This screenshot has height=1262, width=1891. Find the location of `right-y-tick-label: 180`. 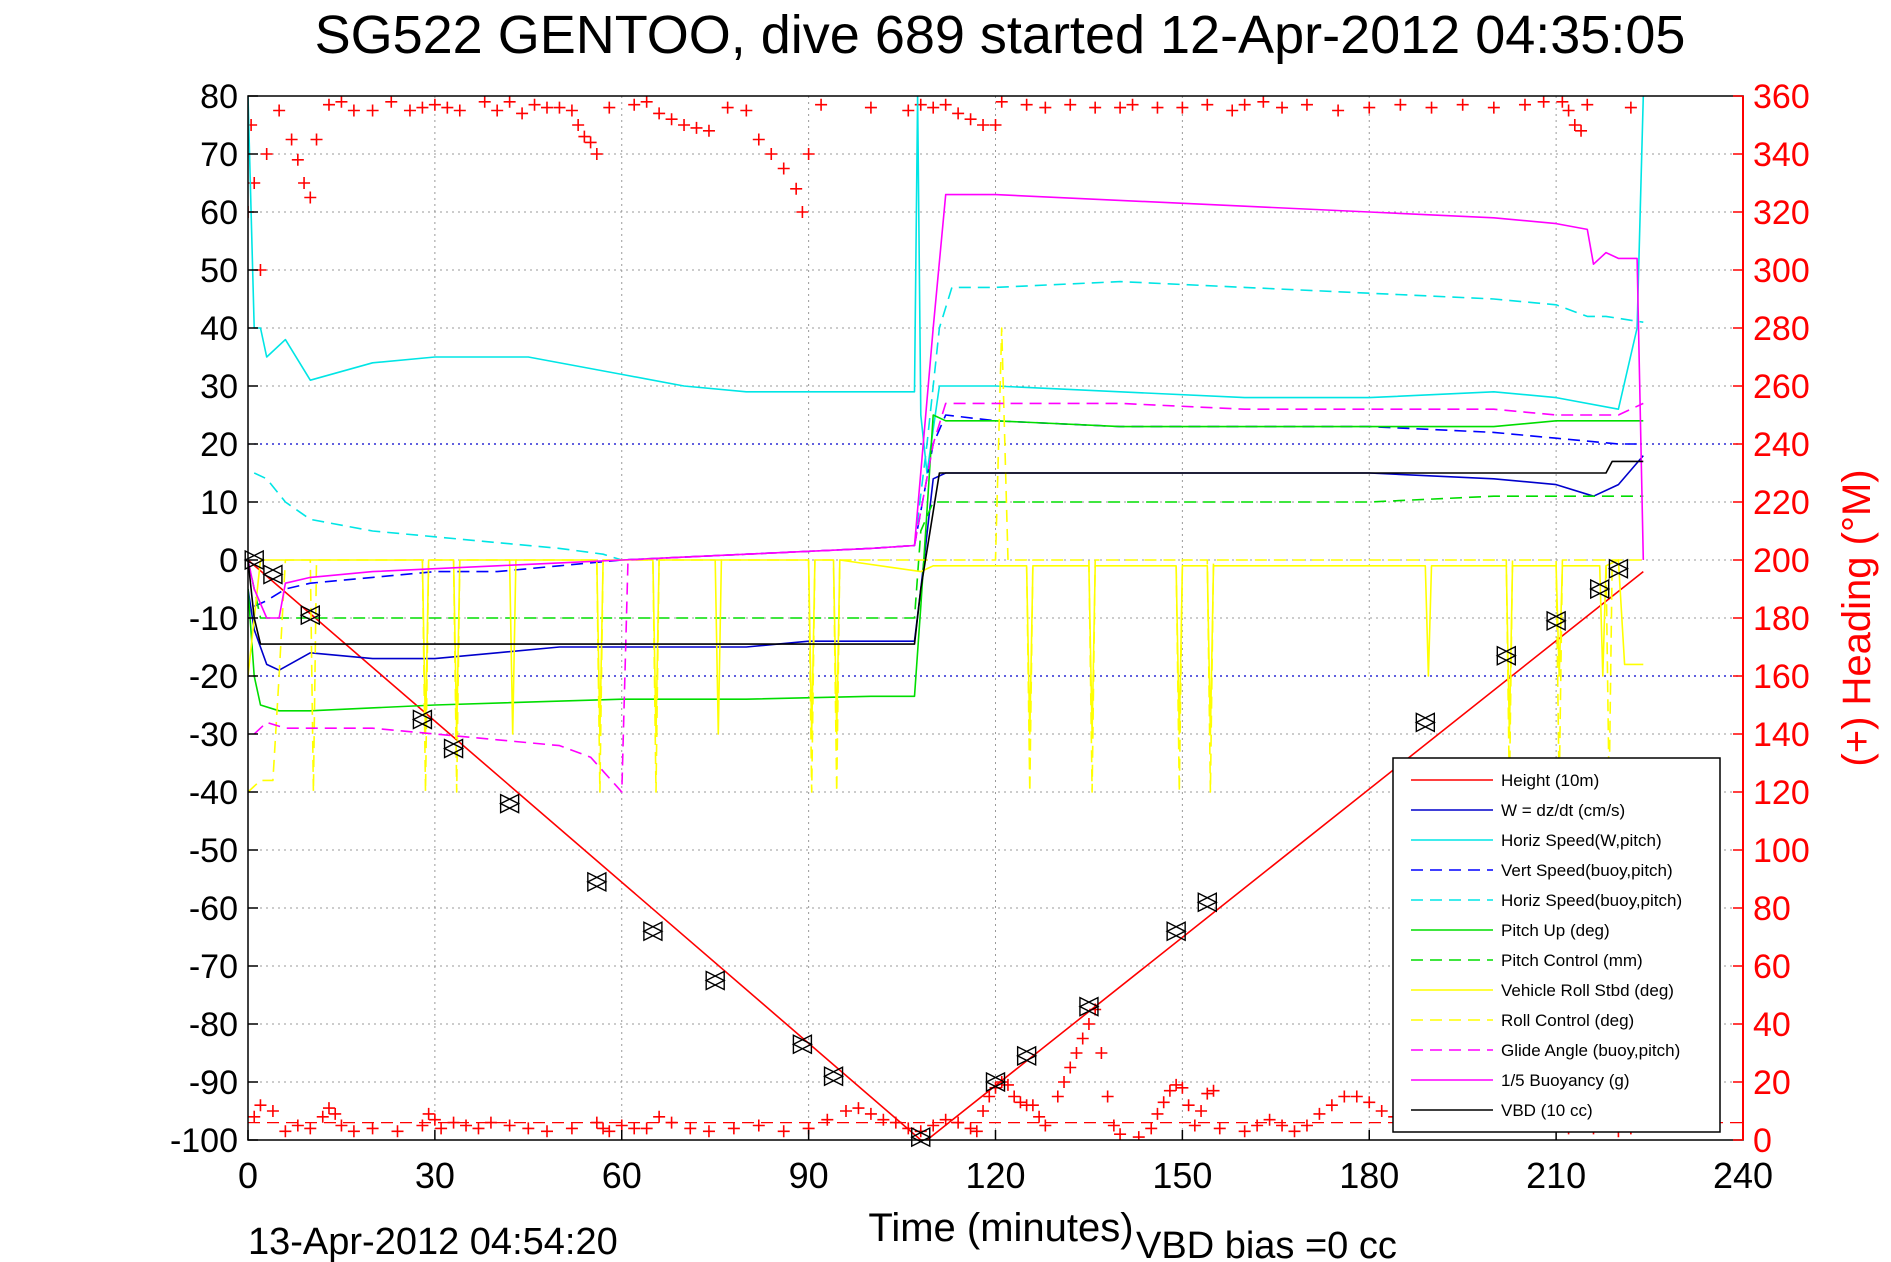

right-y-tick-label: 180 is located at coordinates (1781, 619).